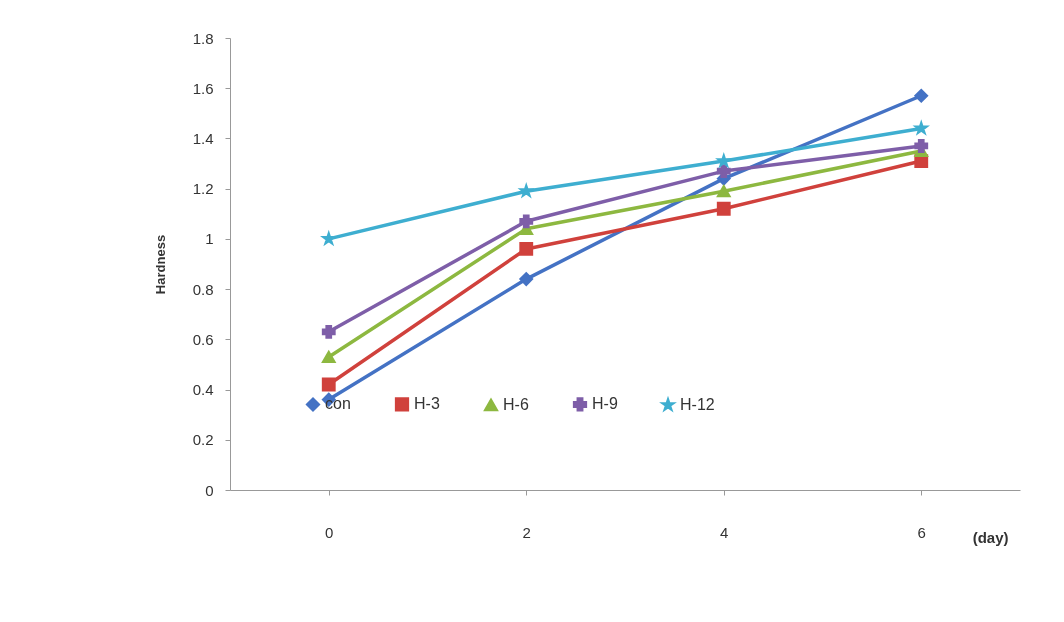 The image size is (1064, 622). Describe the element at coordinates (209, 239) in the screenshot. I see `y-tick-label: 1` at that location.